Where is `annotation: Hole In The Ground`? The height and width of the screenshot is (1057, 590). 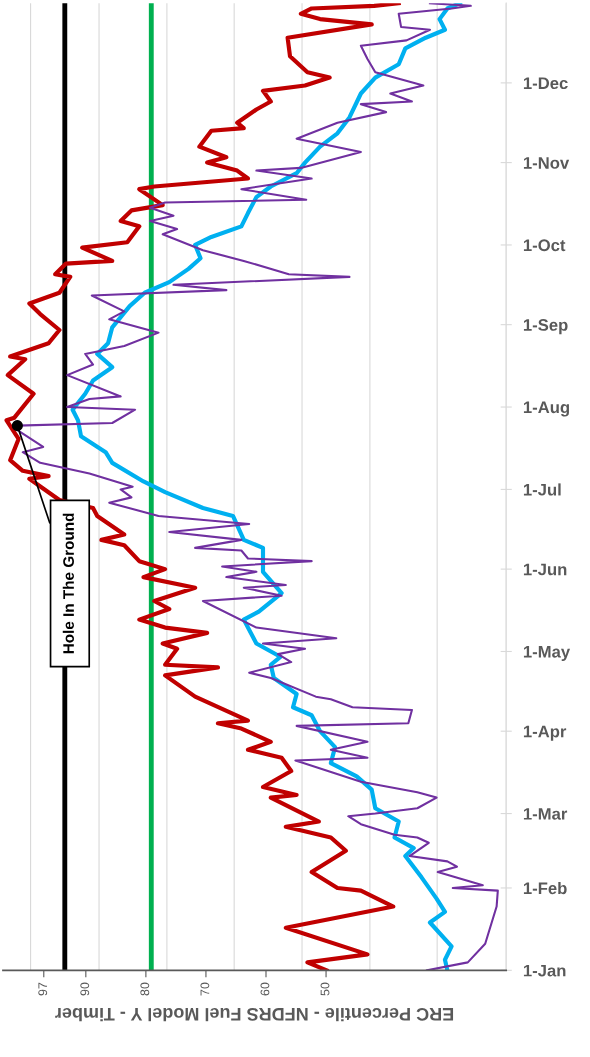 annotation: Hole In The Ground is located at coordinates (68, 583).